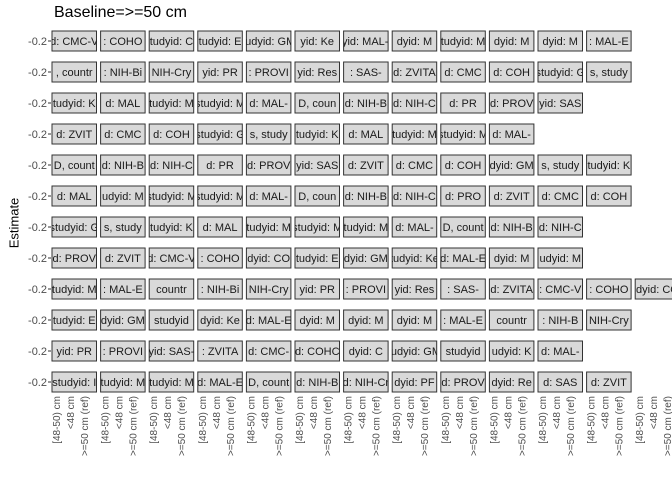 This screenshot has width=672, height=480. I want to click on facet-strip-label: D, count, so click(463, 228).